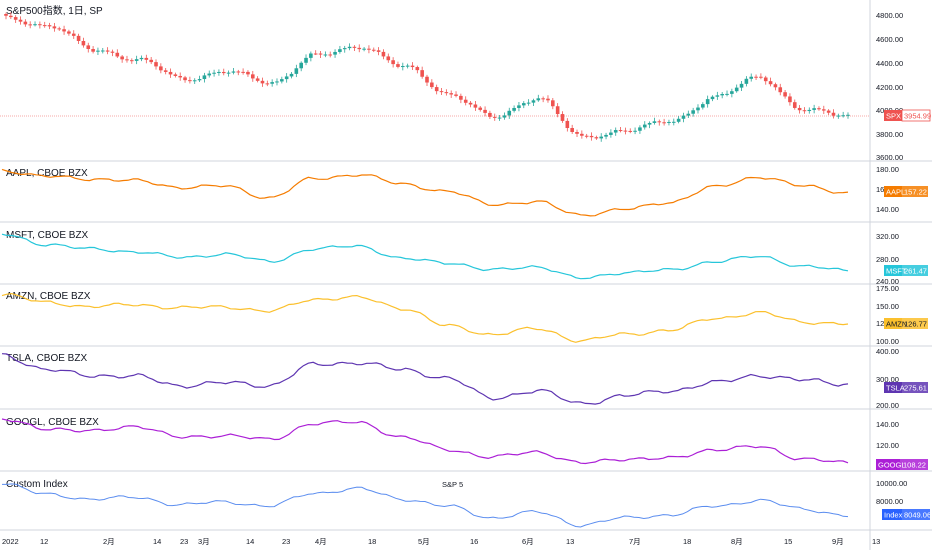 This screenshot has width=932, height=550. Describe the element at coordinates (895, 388) in the screenshot. I see `tsla-badge-symbol: TSLA` at that location.